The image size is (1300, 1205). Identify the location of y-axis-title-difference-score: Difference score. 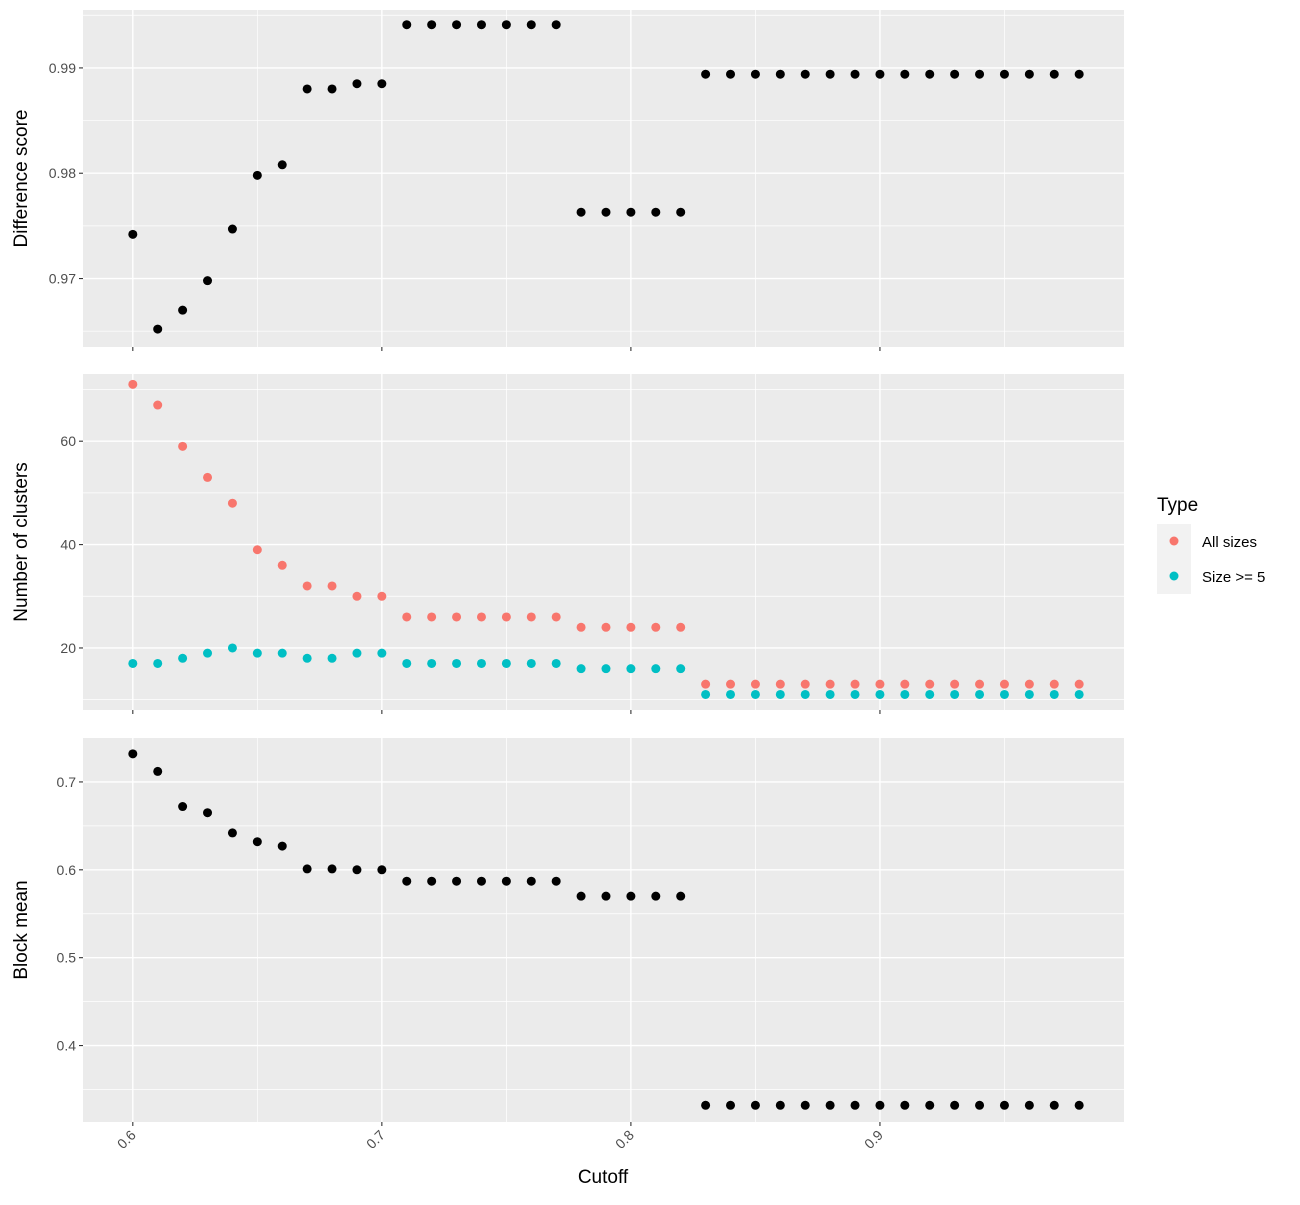
(21, 179).